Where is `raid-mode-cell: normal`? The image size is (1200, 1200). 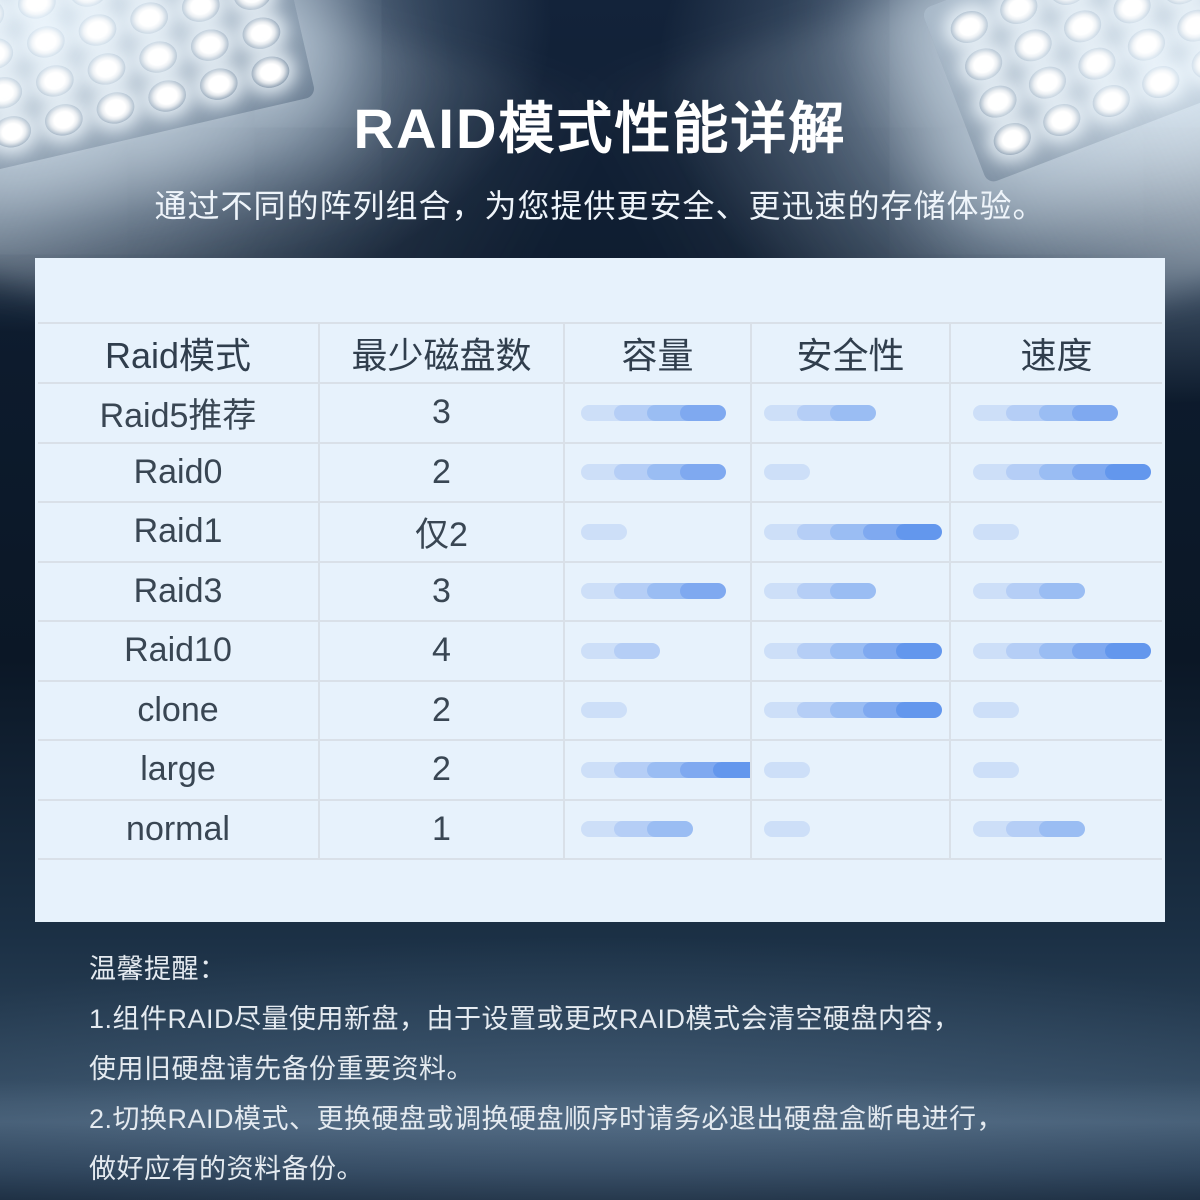 raid-mode-cell: normal is located at coordinates (178, 828).